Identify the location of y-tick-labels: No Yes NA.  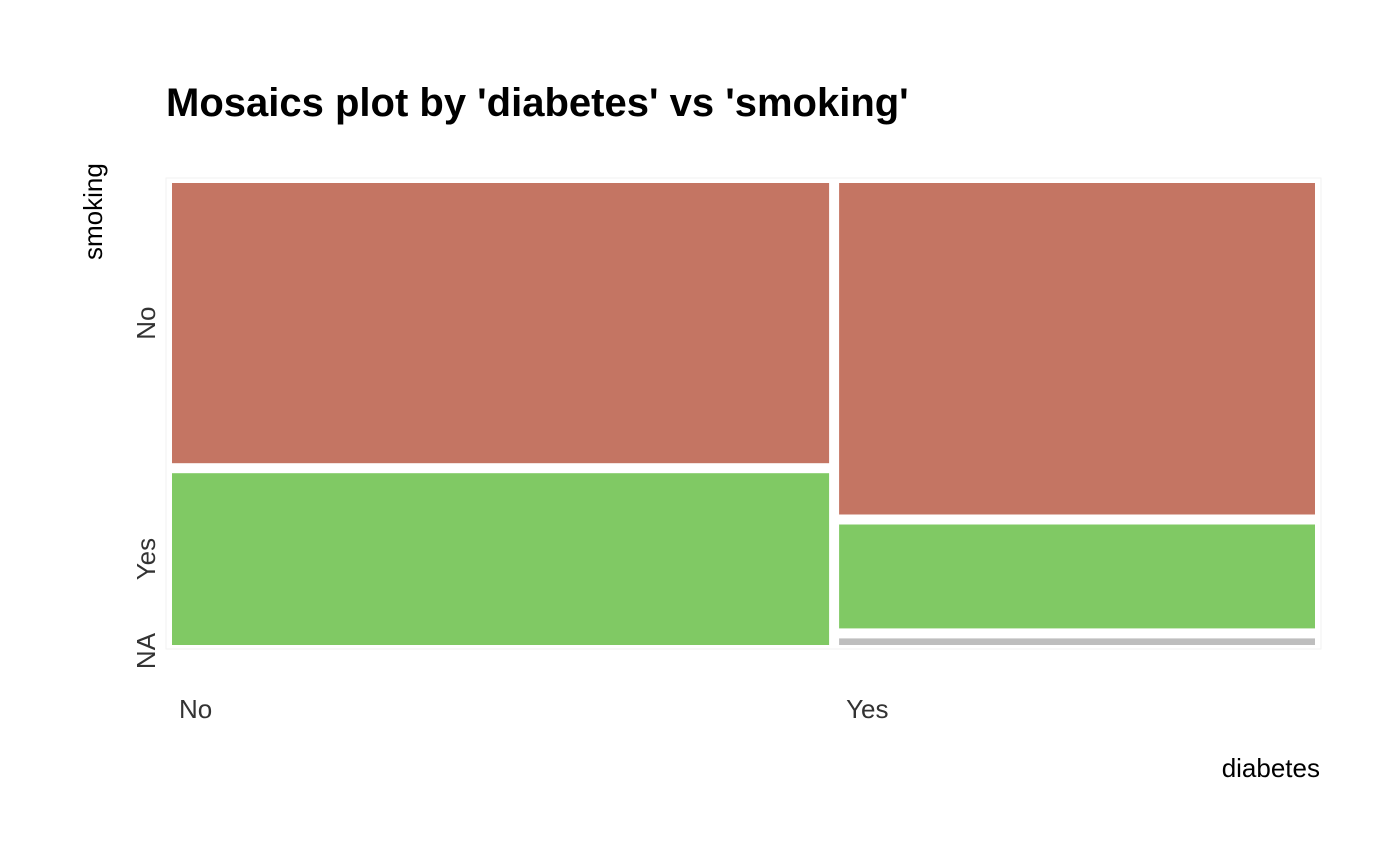
(146, 487).